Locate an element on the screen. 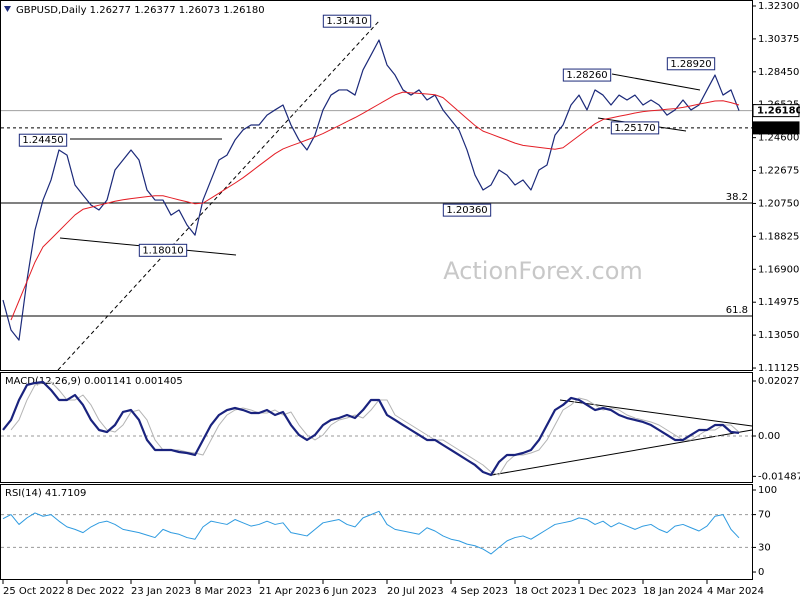 Image resolution: width=800 pixels, height=600 pixels. x-tick-label: 4 Sep 2023 is located at coordinates (479, 591).